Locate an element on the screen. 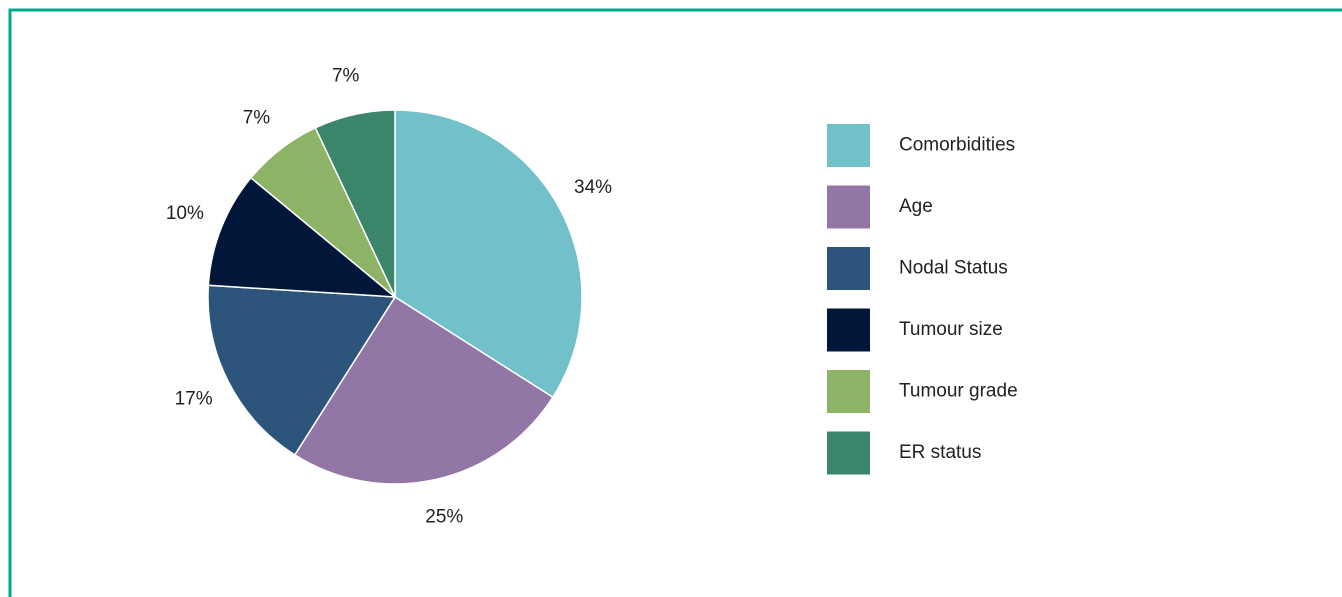  data-label: 10% is located at coordinates (185, 213).